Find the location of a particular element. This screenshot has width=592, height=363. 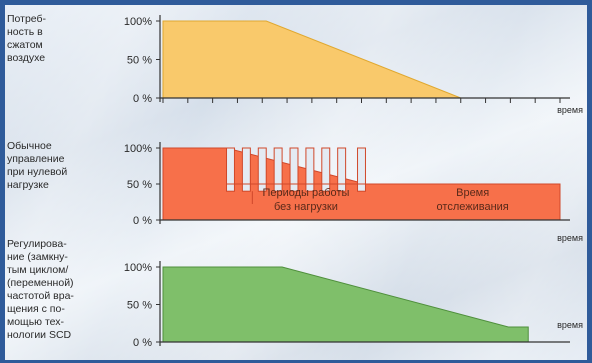

annotation-tracking-line2: отслеживания is located at coordinates (473, 207).